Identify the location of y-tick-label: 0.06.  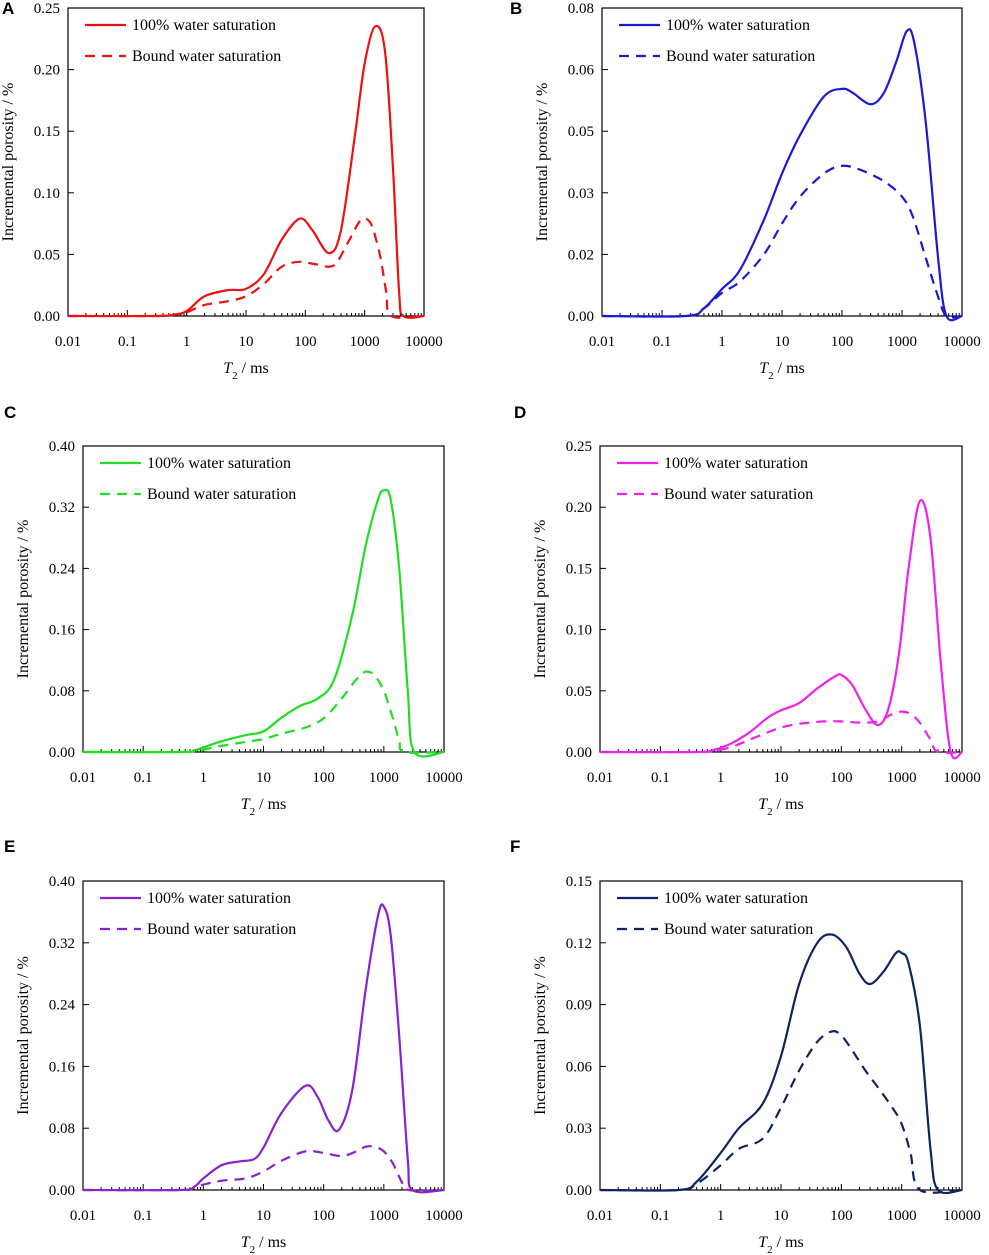
(581, 71).